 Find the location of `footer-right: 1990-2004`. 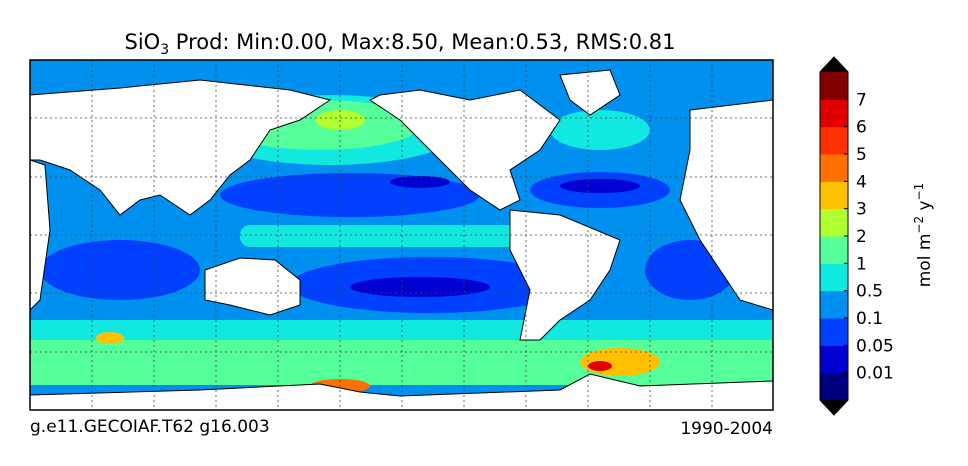

footer-right: 1990-2004 is located at coordinates (726, 429).